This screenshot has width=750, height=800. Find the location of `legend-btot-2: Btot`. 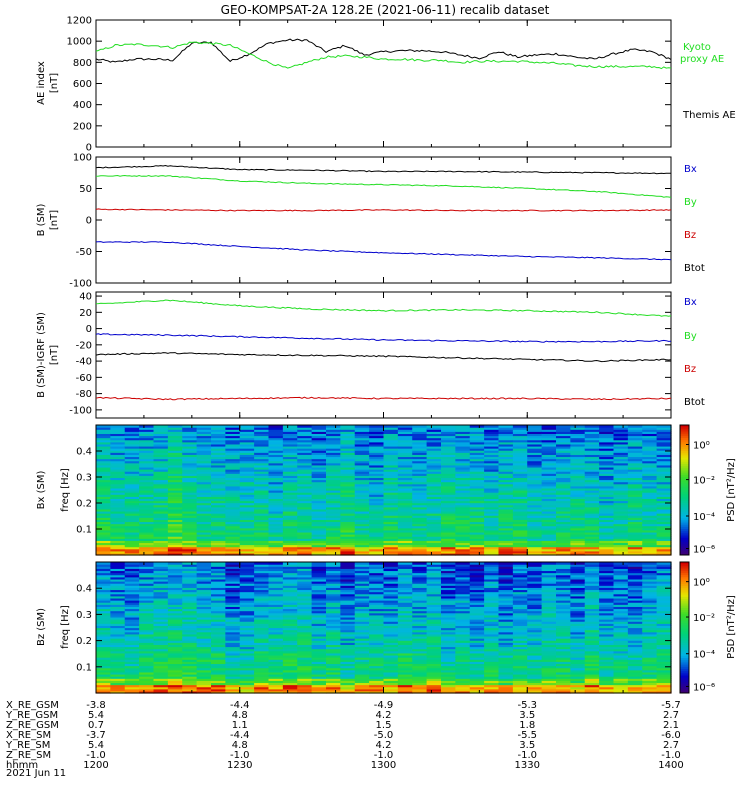

legend-btot-2: Btot is located at coordinates (694, 402).